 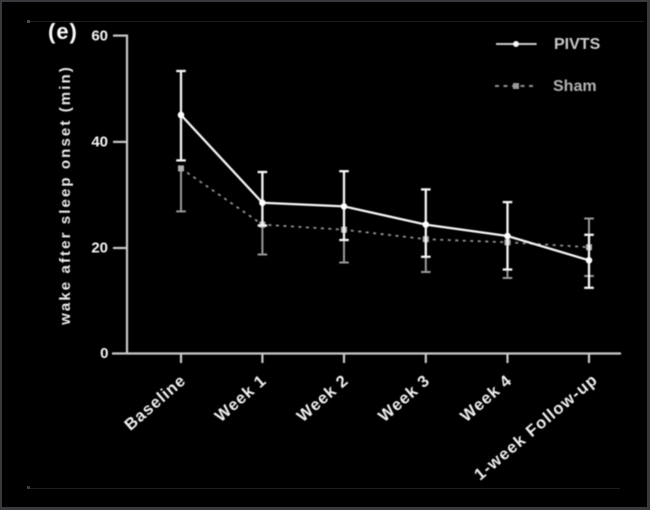 I want to click on svg-text: (e), so click(x=63, y=31).